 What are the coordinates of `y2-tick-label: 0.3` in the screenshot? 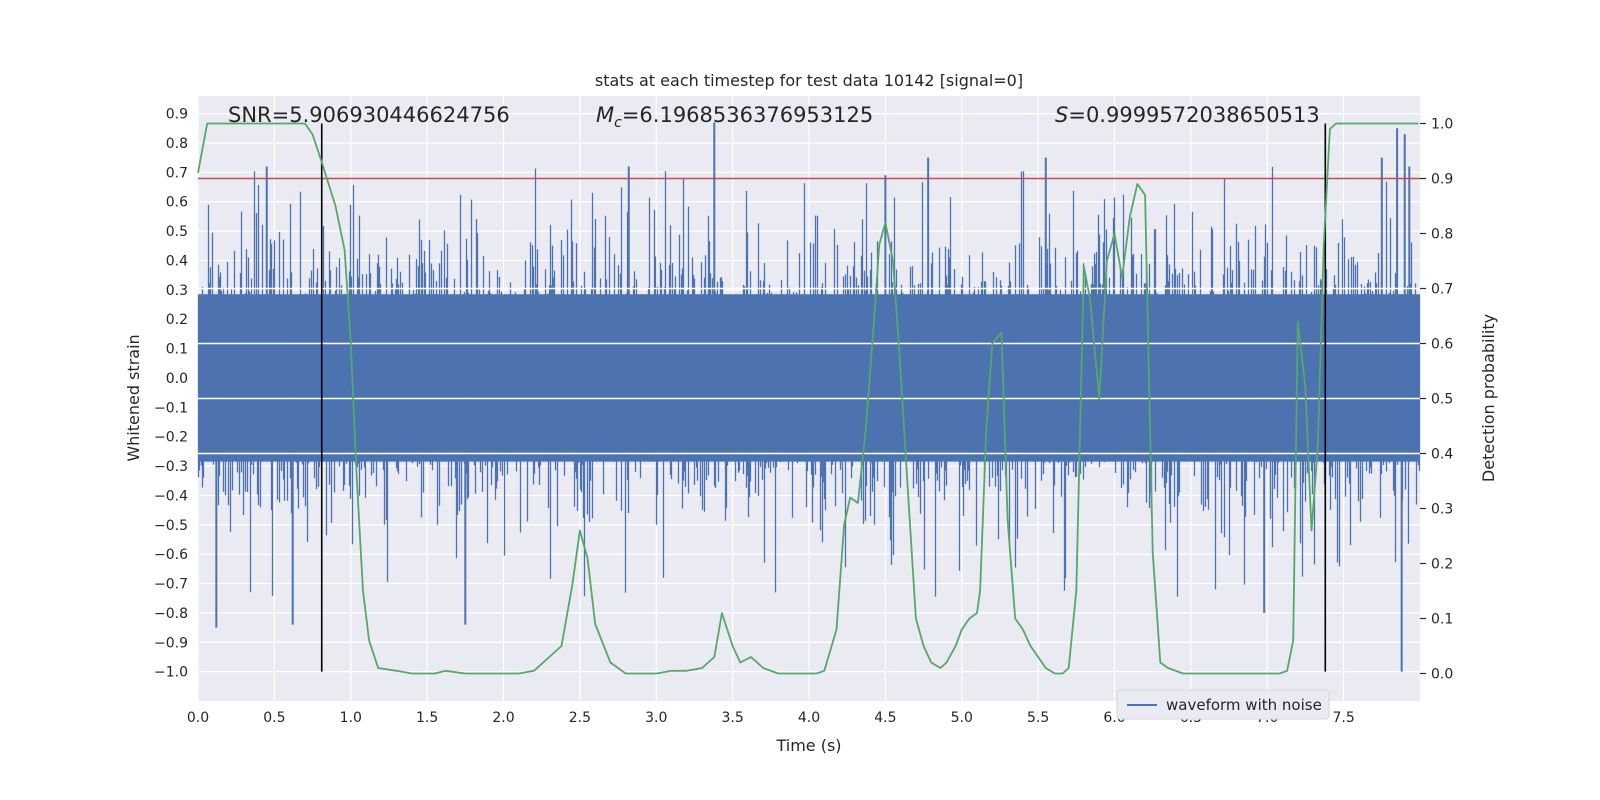 It's located at (1442, 510).